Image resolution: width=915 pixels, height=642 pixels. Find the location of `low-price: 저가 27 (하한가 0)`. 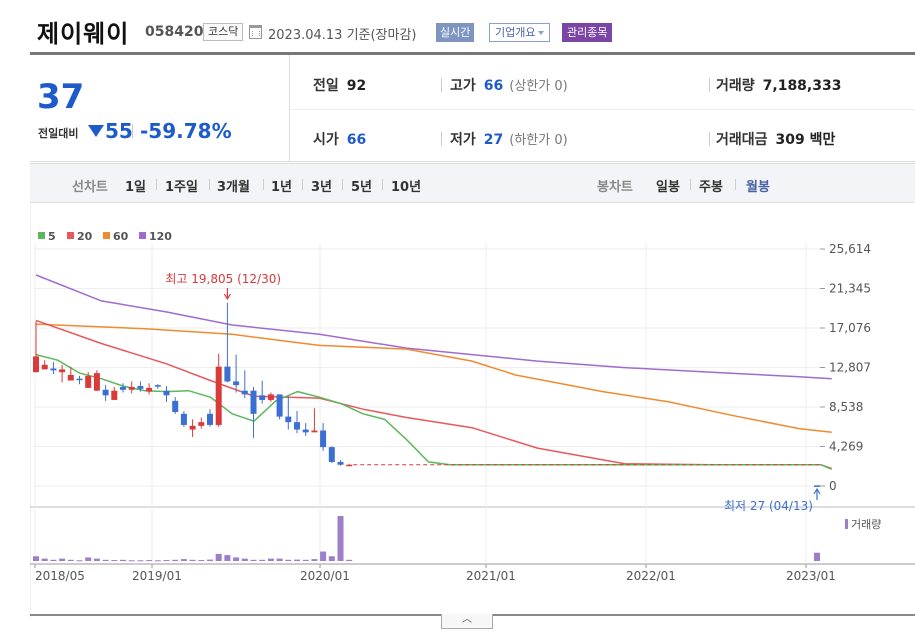

low-price: 저가 27 (하한가 0) is located at coordinates (509, 139).